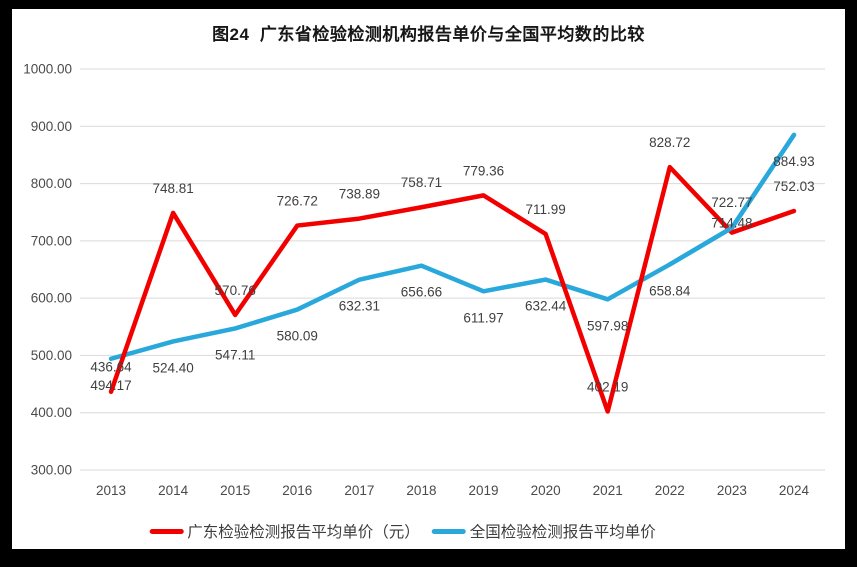 This screenshot has height=567, width=857. I want to click on data-label: 632.44, so click(546, 306).